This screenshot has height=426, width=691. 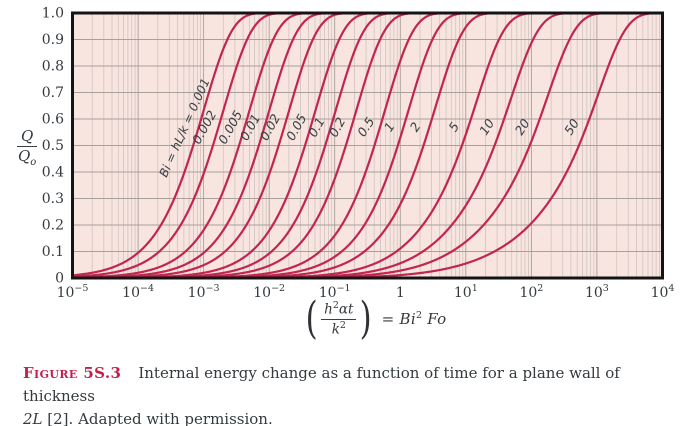 What do you see at coordinates (53, 67) in the screenshot?
I see `y-tick-0.8: 0.8` at bounding box center [53, 67].